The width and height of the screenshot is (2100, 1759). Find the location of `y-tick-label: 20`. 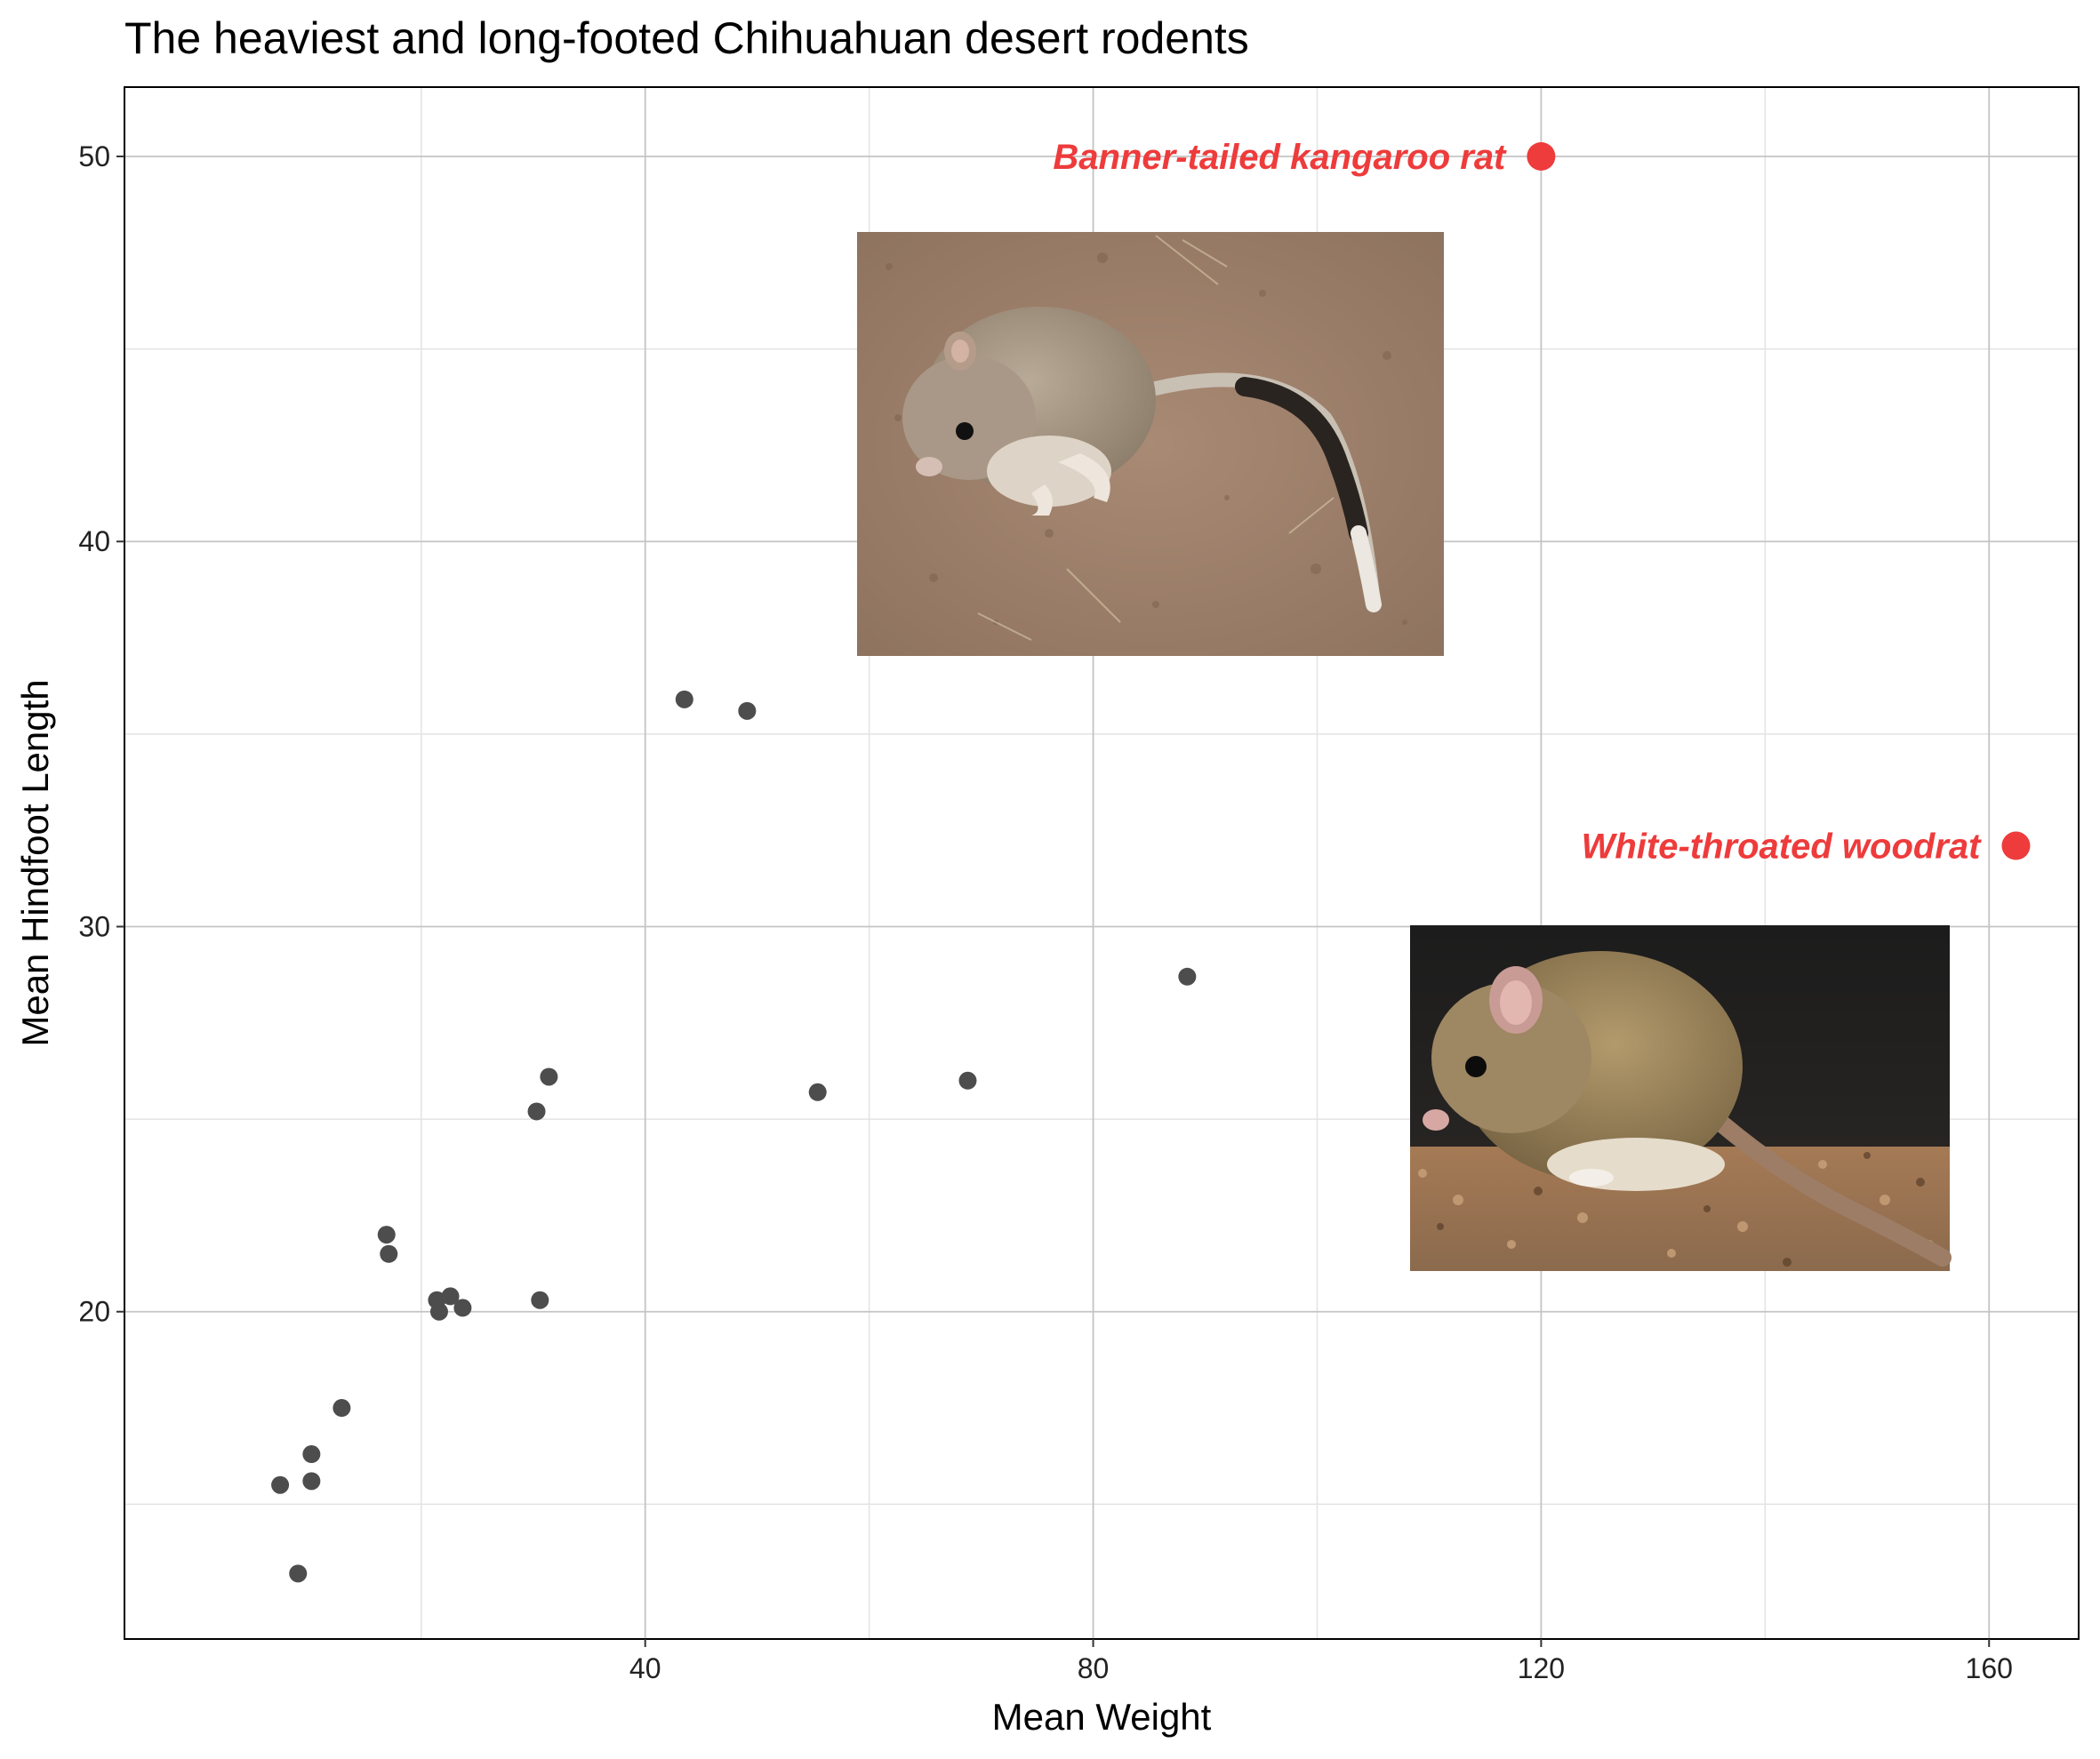

y-tick-label: 20 is located at coordinates (94, 1312).